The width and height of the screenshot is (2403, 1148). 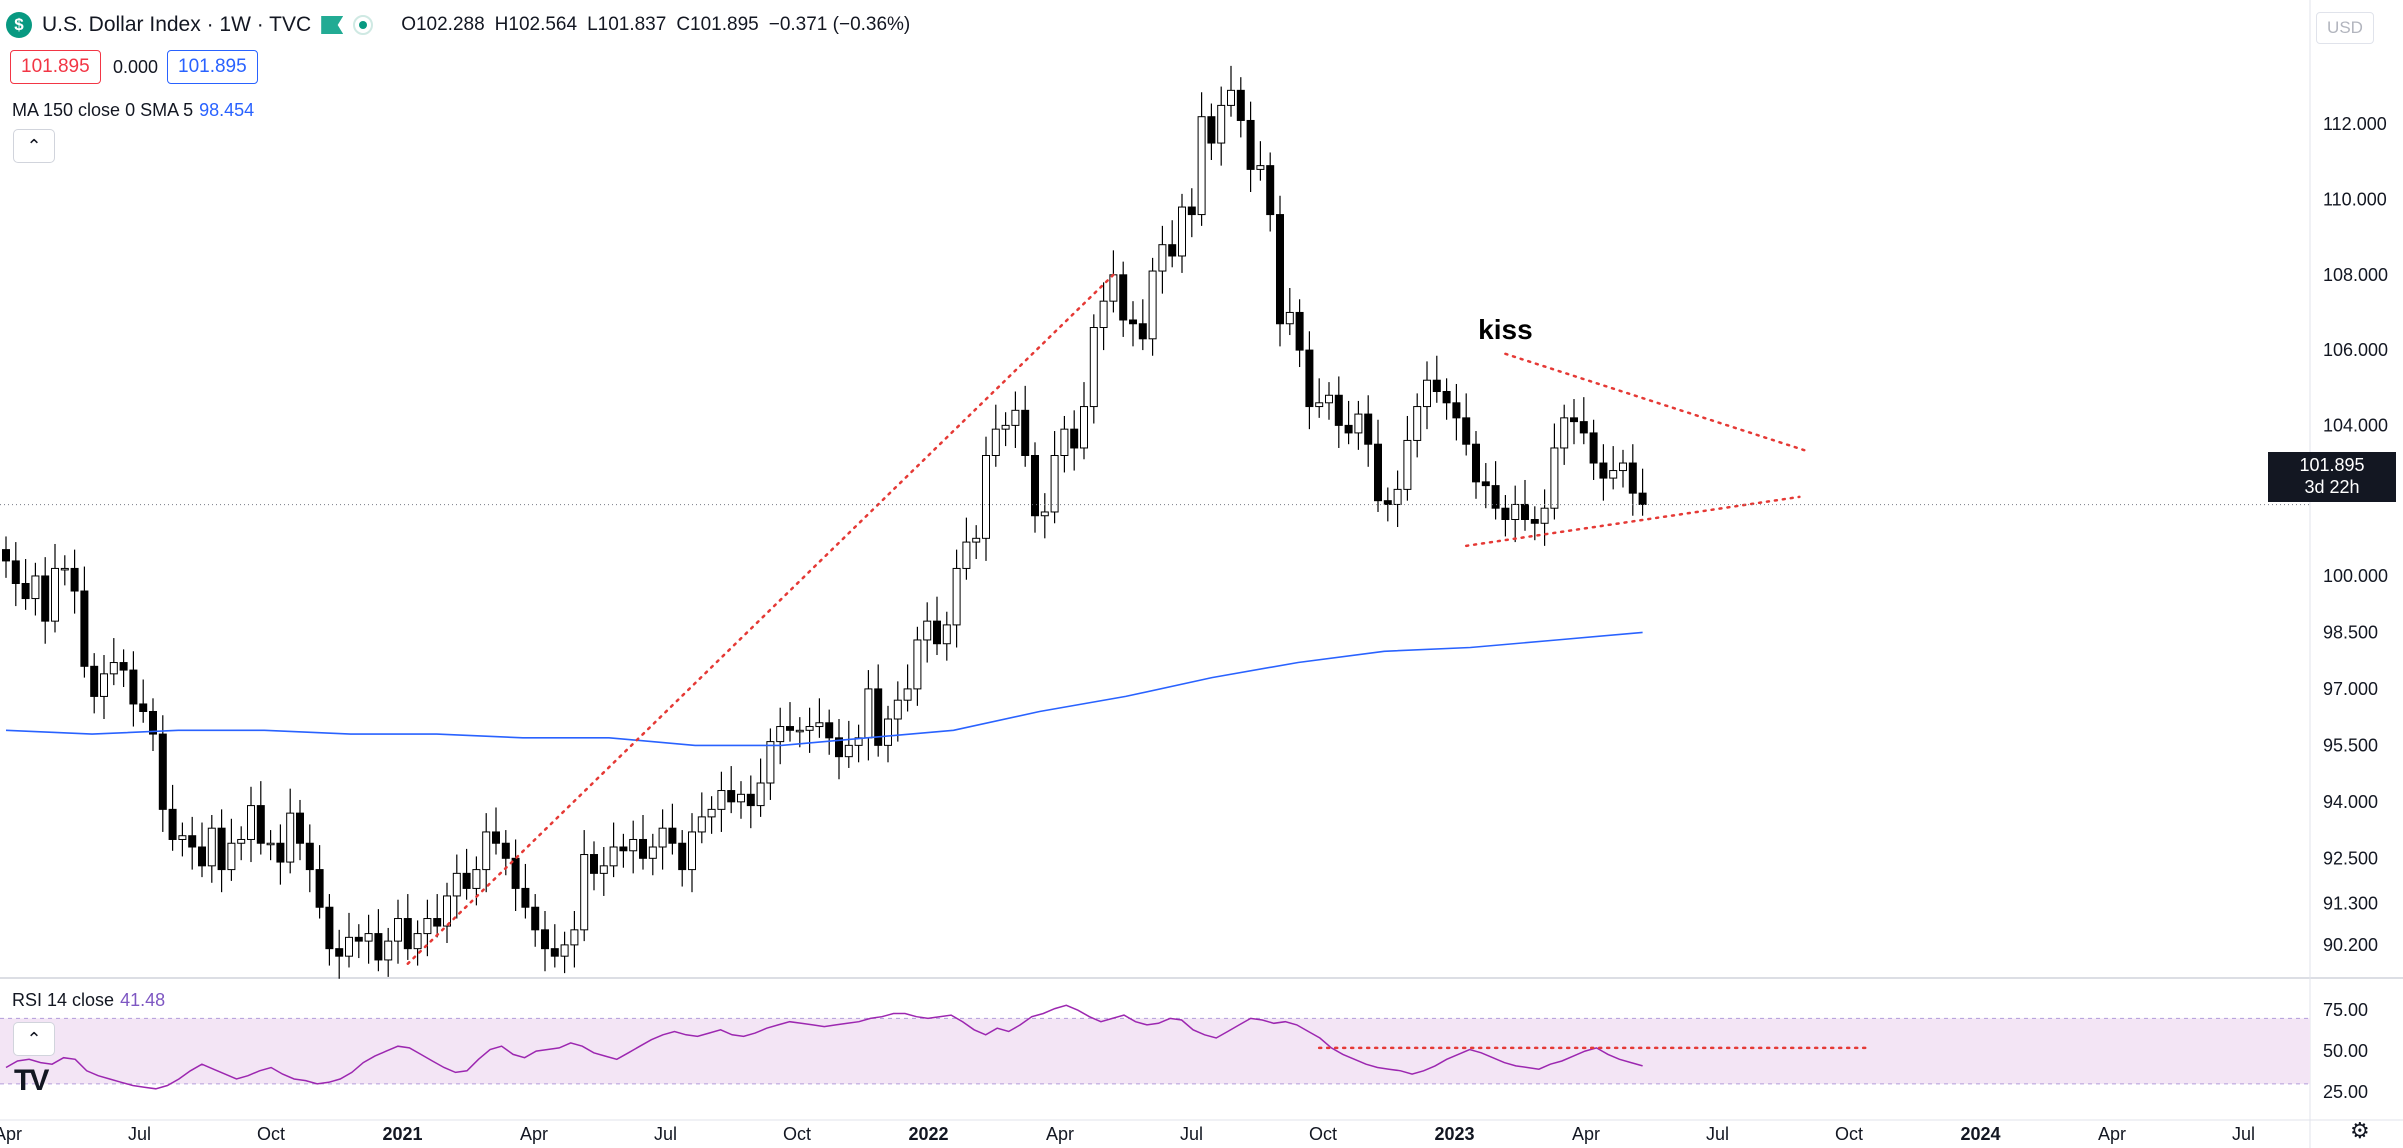 I want to click on rsi-legend: RSI 14 close 41.48, so click(x=88, y=1000).